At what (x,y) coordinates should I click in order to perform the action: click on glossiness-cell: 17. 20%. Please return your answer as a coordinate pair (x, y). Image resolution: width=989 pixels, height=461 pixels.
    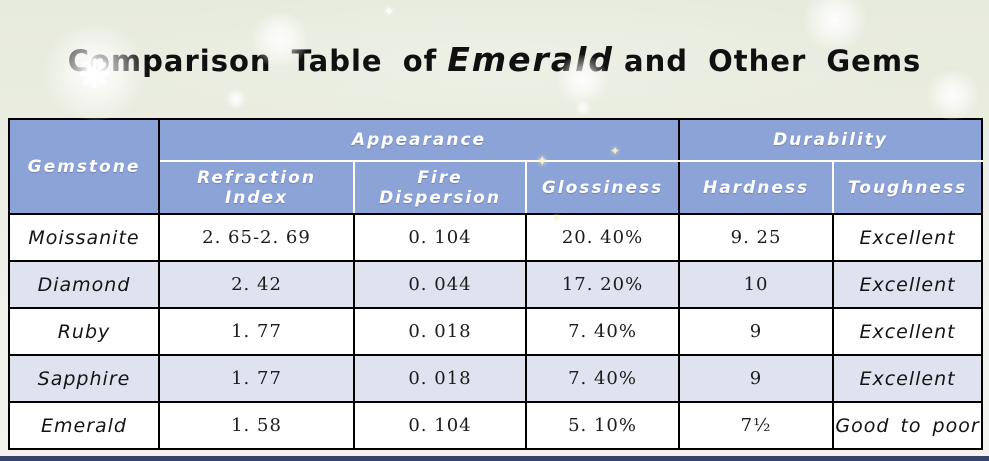
    Looking at the image, I should click on (602, 284).